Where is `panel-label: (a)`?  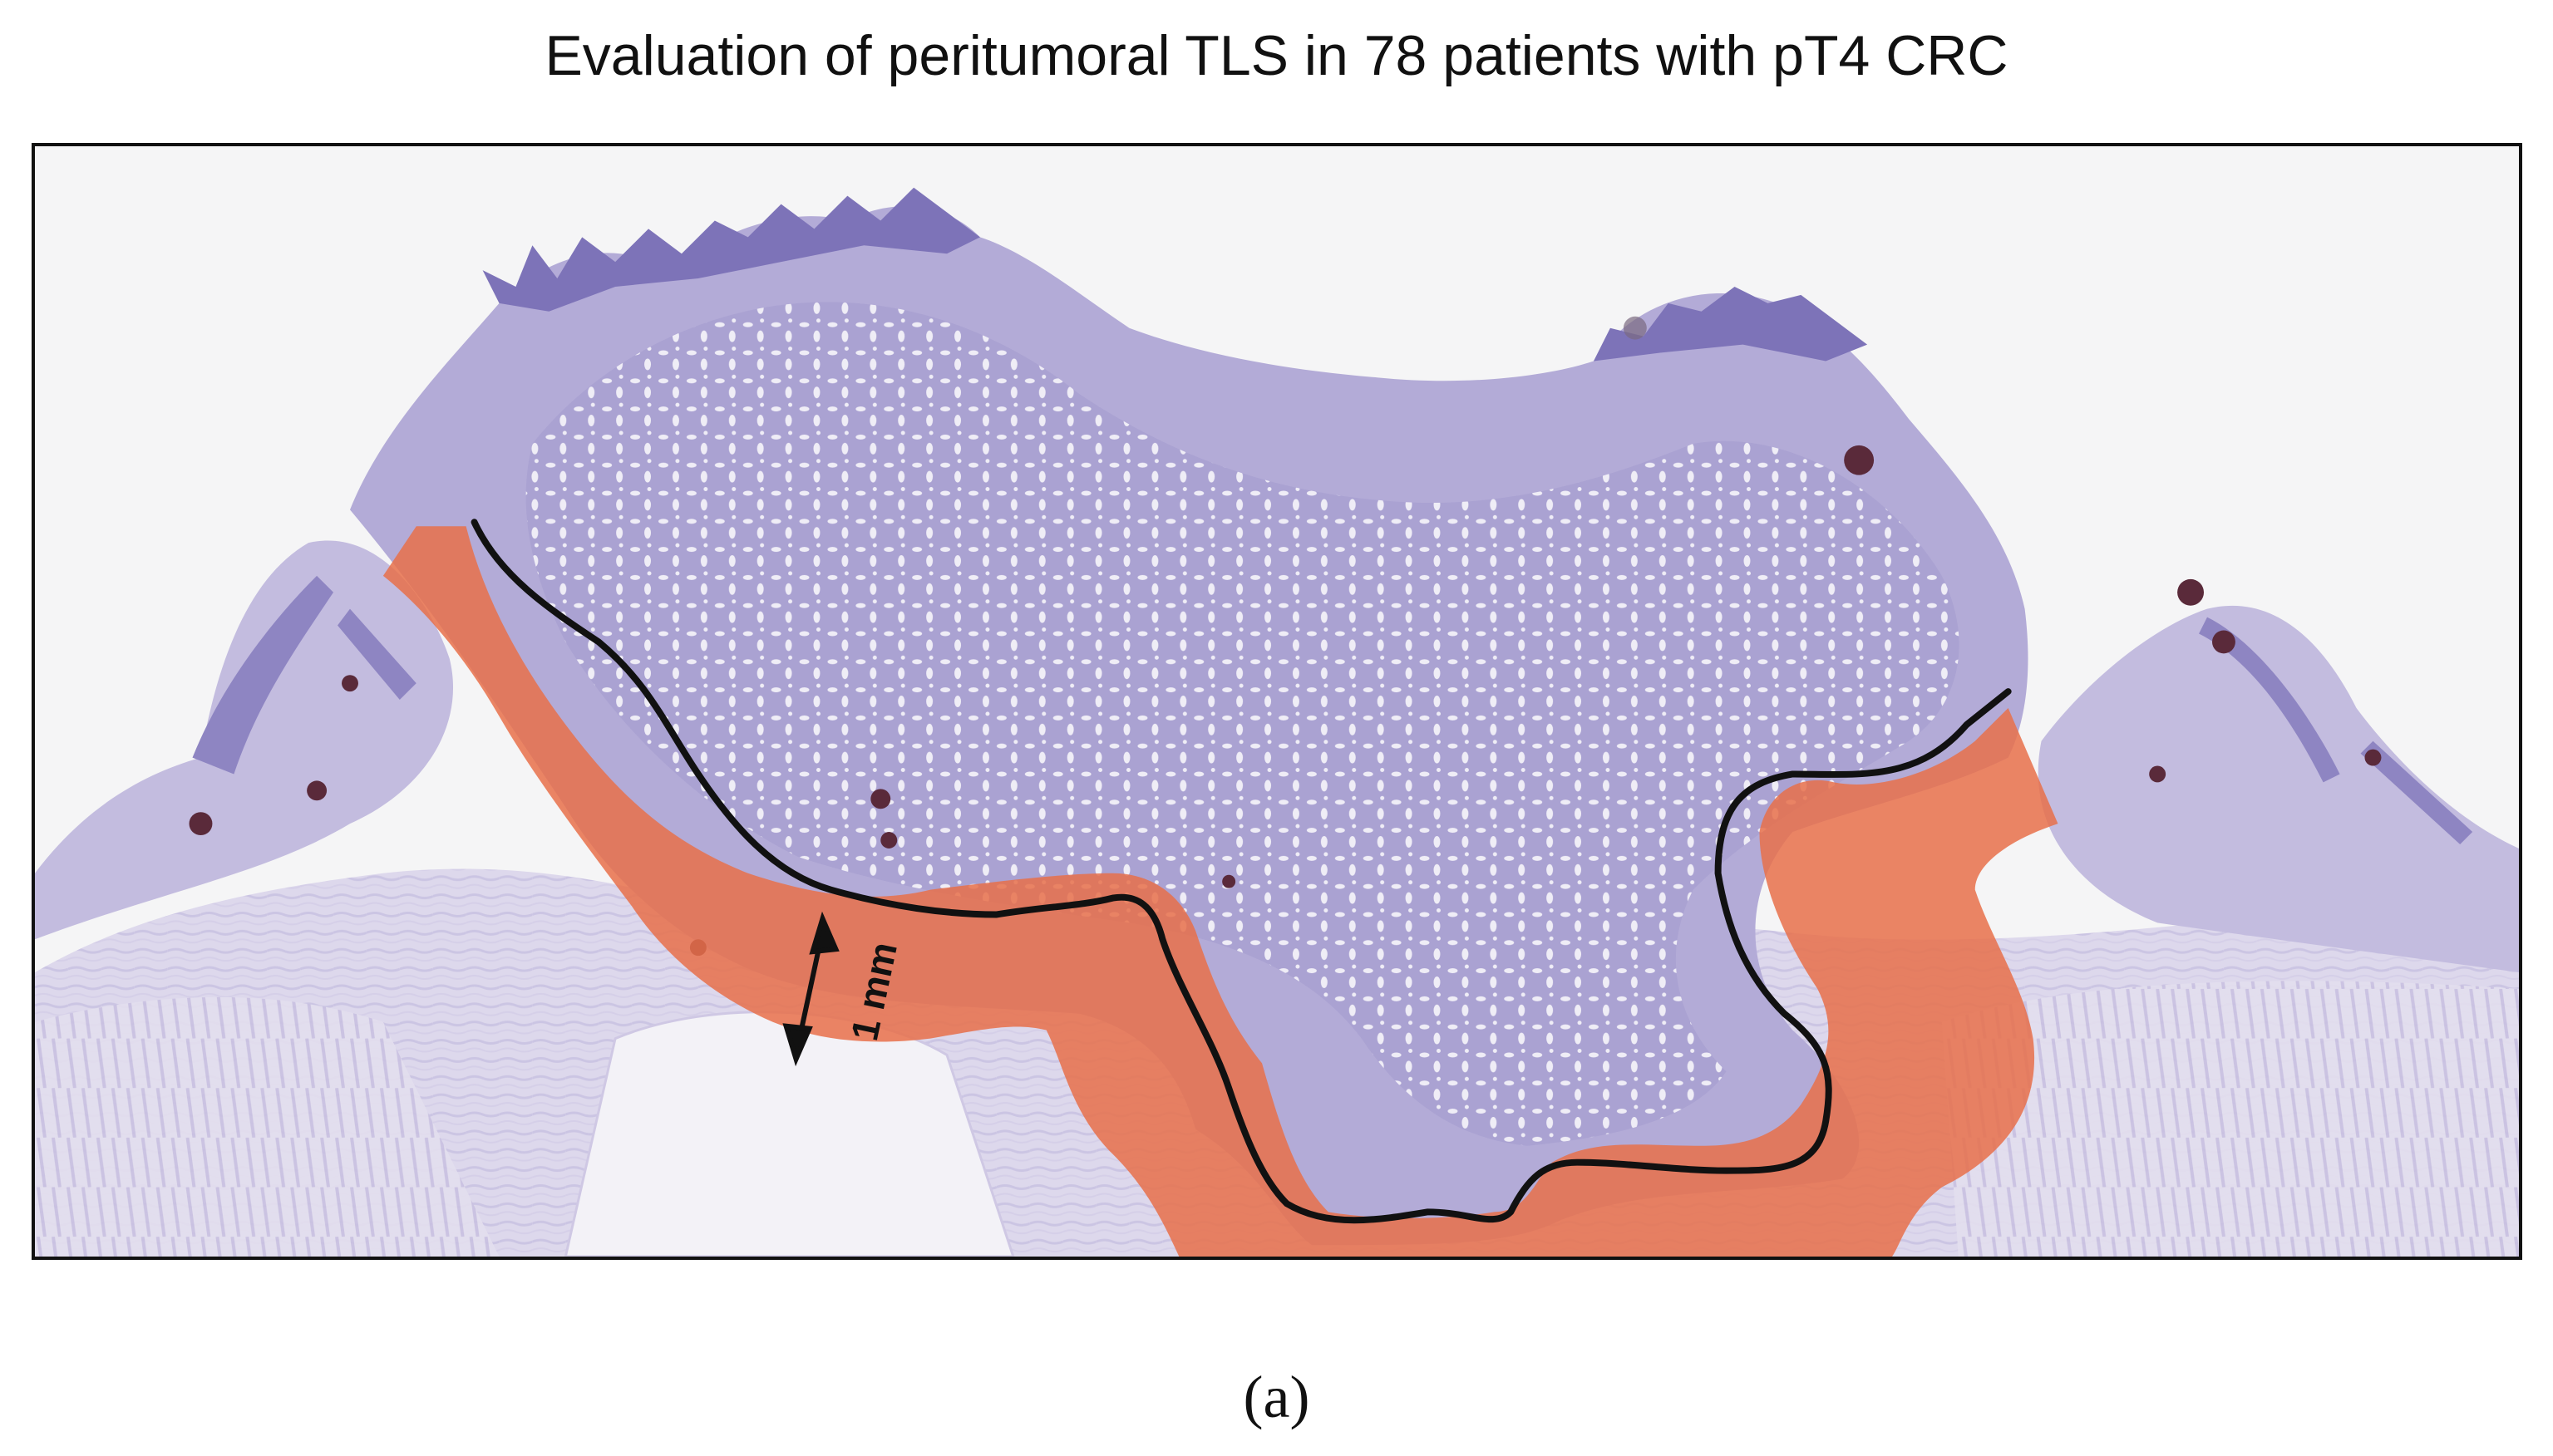
panel-label: (a) is located at coordinates (1276, 1397).